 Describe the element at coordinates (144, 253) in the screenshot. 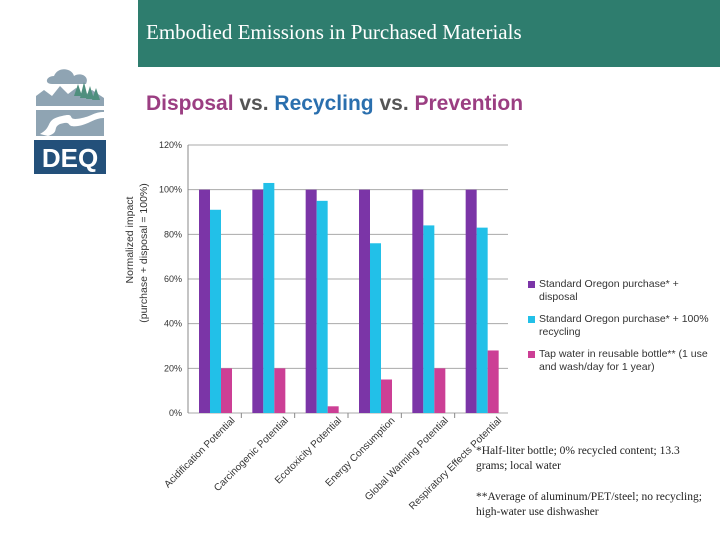

I see `y-axis-label-line2: (purchase + disposal = 100%)` at that location.